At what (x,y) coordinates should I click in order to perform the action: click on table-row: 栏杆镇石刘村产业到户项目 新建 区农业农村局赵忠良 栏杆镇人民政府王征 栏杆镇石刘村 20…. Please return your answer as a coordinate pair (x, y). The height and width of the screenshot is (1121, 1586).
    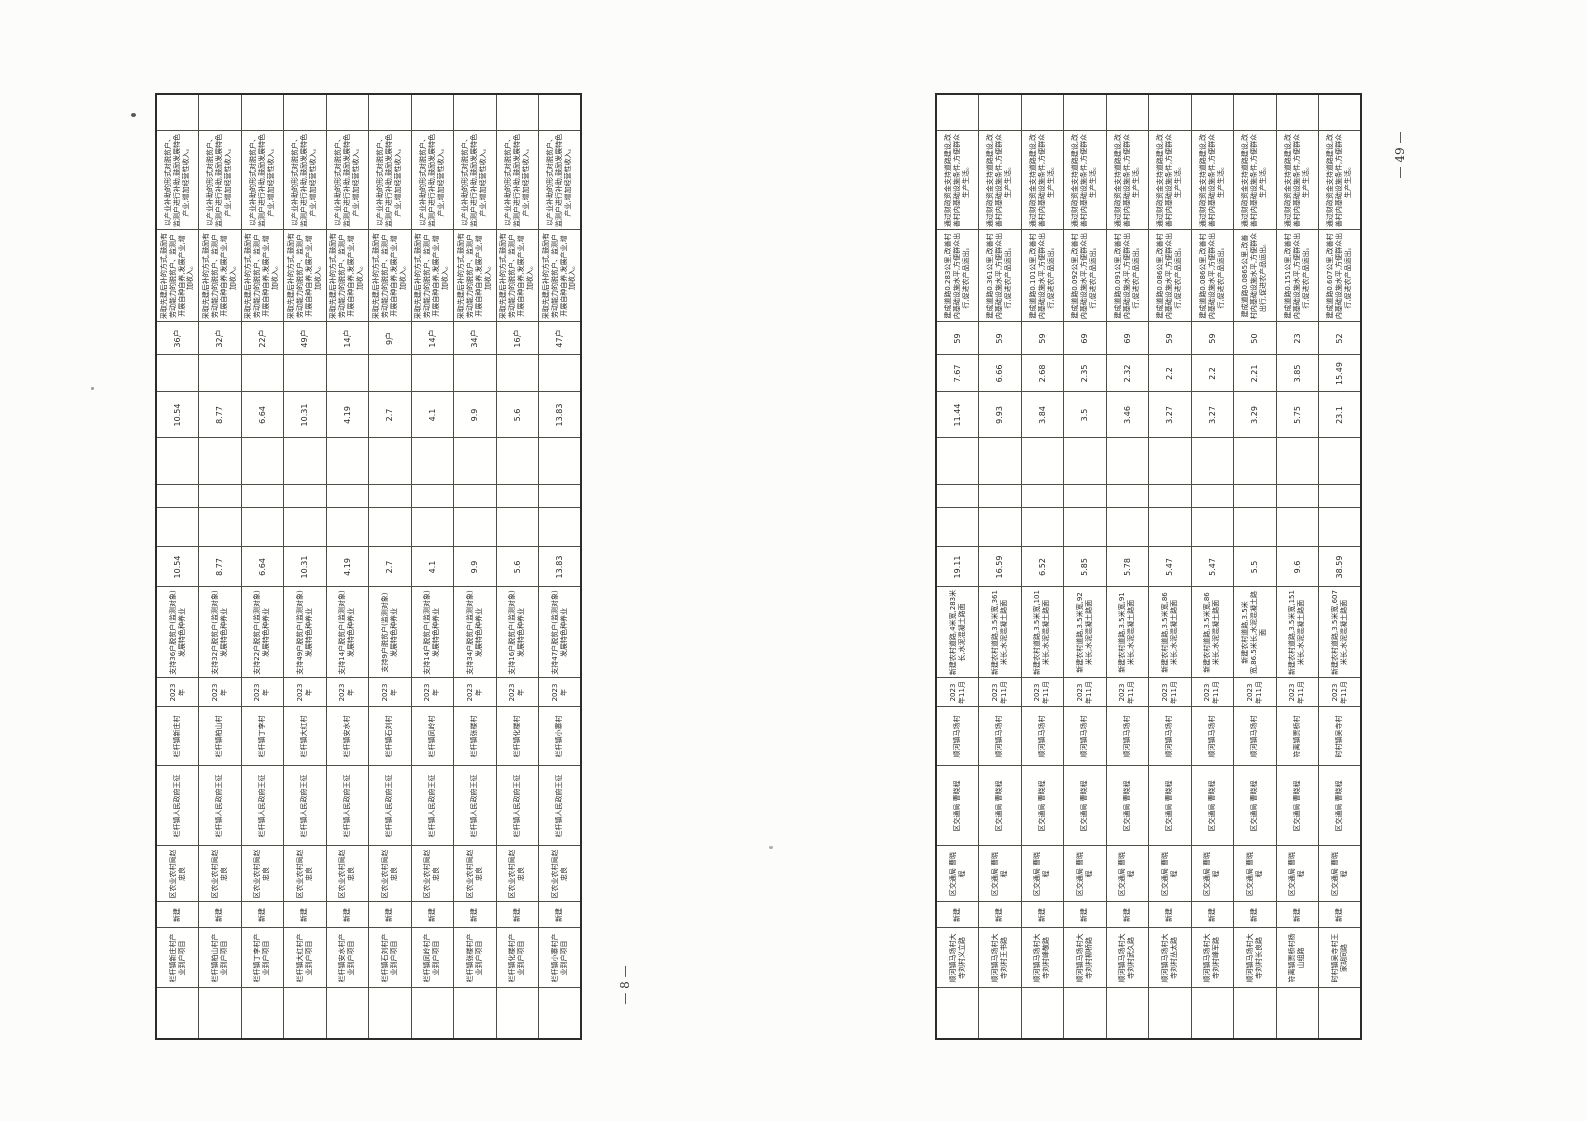
    Looking at the image, I should click on (389, 566).